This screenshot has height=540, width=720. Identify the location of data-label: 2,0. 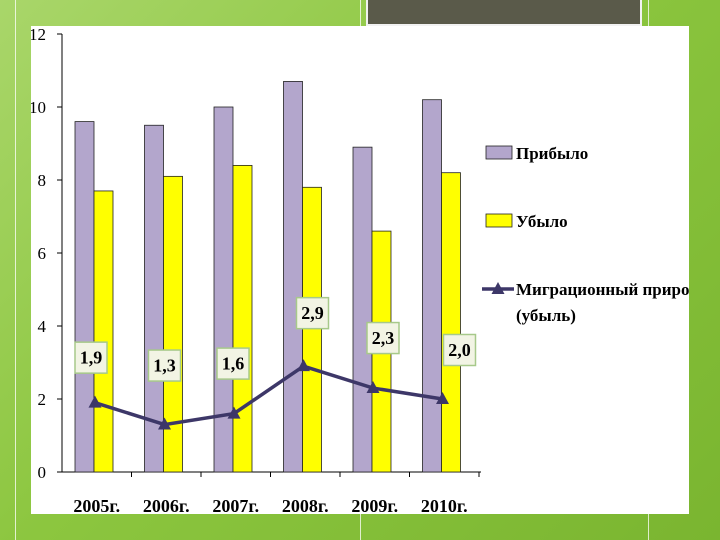
(459, 350).